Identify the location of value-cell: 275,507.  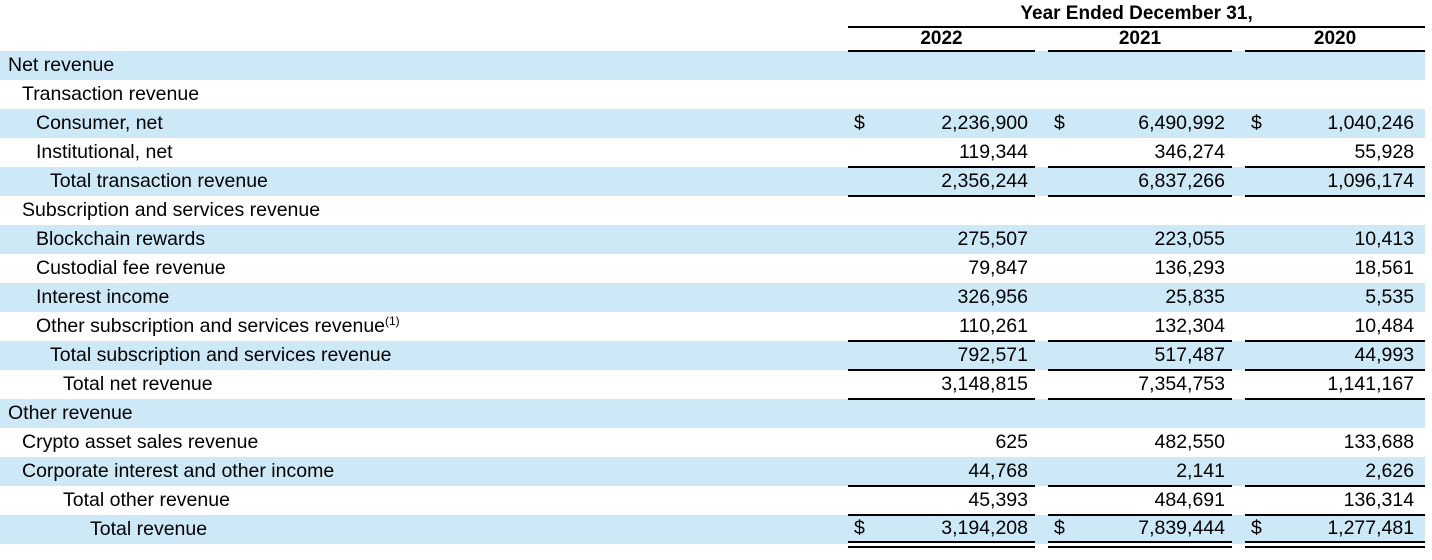
(956, 239).